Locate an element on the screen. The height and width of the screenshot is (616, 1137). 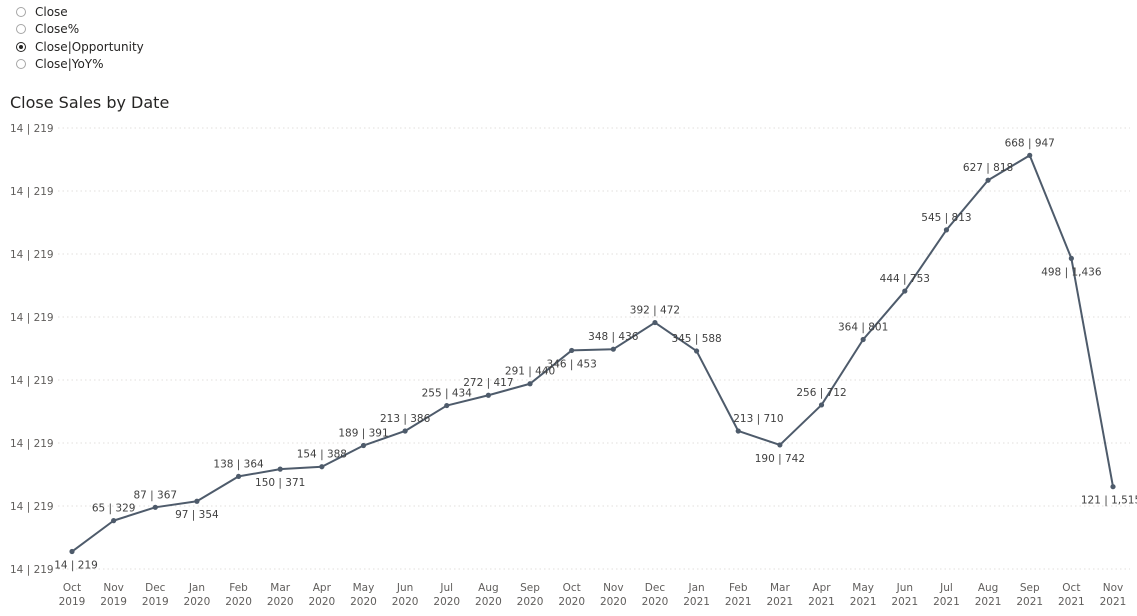
data-label: 87 | 367 is located at coordinates (155, 495).